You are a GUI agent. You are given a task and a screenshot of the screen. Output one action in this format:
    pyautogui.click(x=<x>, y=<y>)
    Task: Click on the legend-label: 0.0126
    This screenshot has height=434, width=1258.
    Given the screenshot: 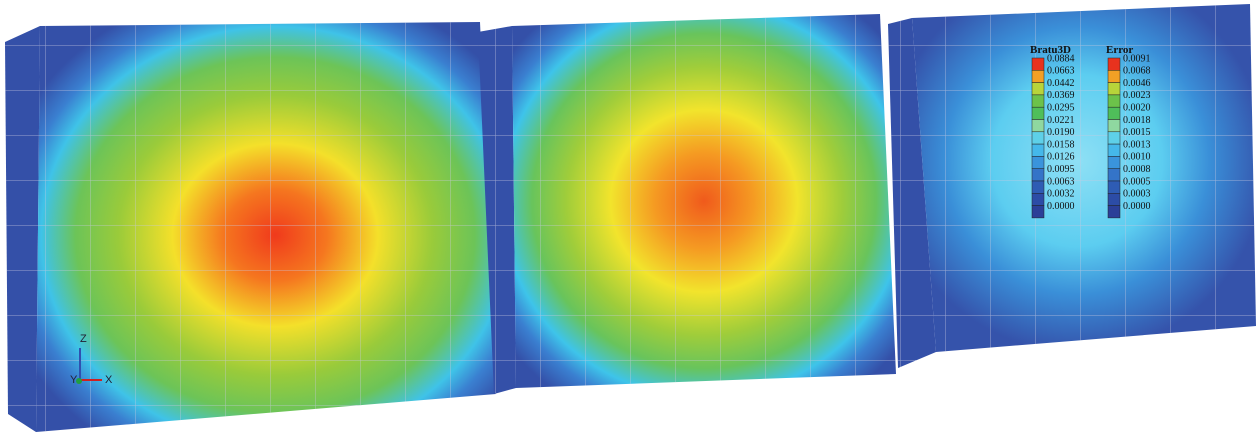 What is the action you would take?
    pyautogui.click(x=1061, y=157)
    